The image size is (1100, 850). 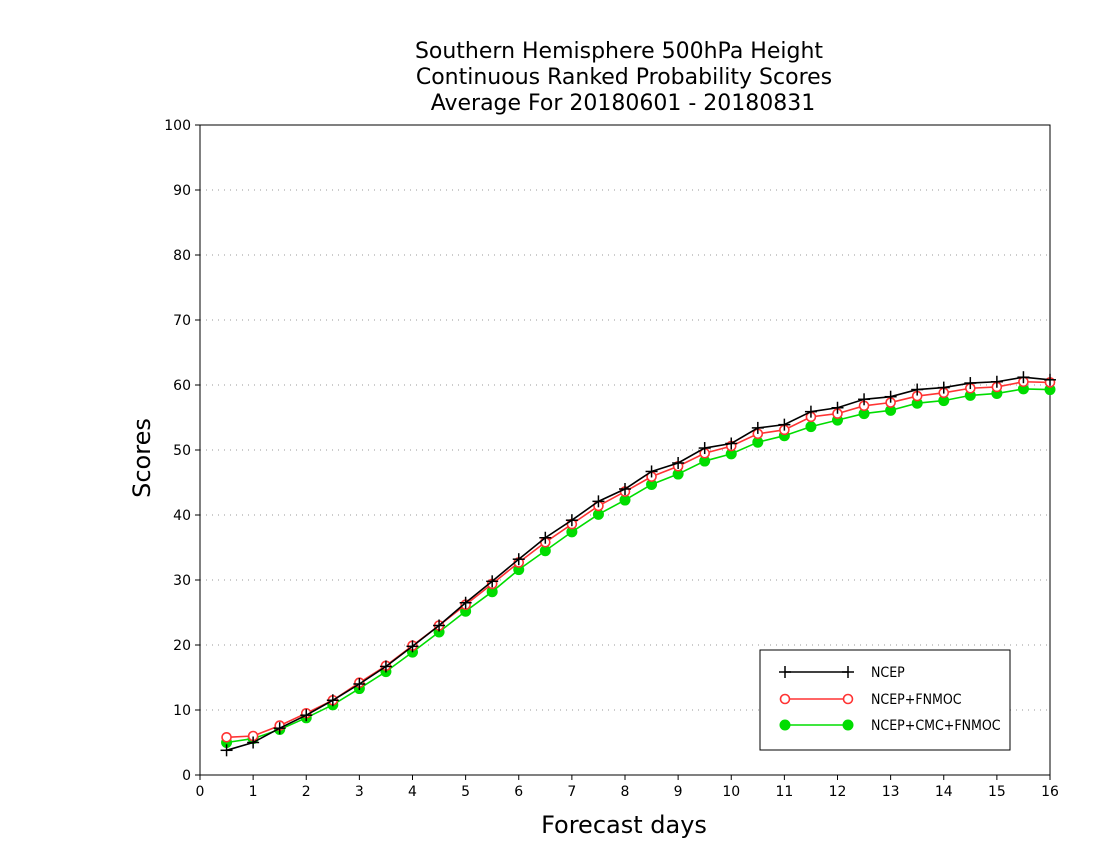 What do you see at coordinates (142, 458) in the screenshot?
I see `y-axis-label: Scores` at bounding box center [142, 458].